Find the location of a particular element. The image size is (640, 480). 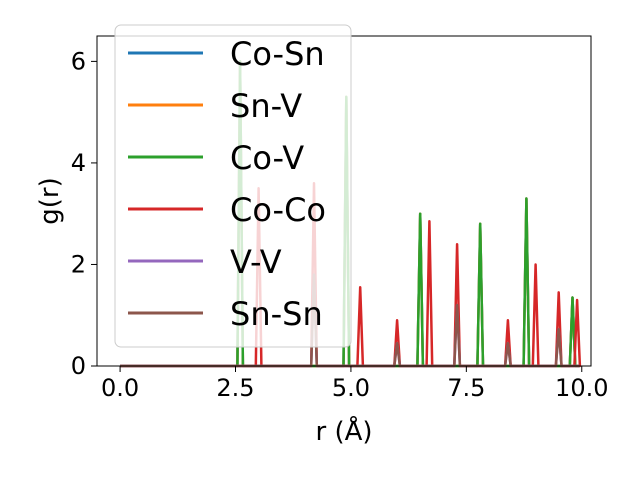

y-tick-label: 2 is located at coordinates (78, 264).